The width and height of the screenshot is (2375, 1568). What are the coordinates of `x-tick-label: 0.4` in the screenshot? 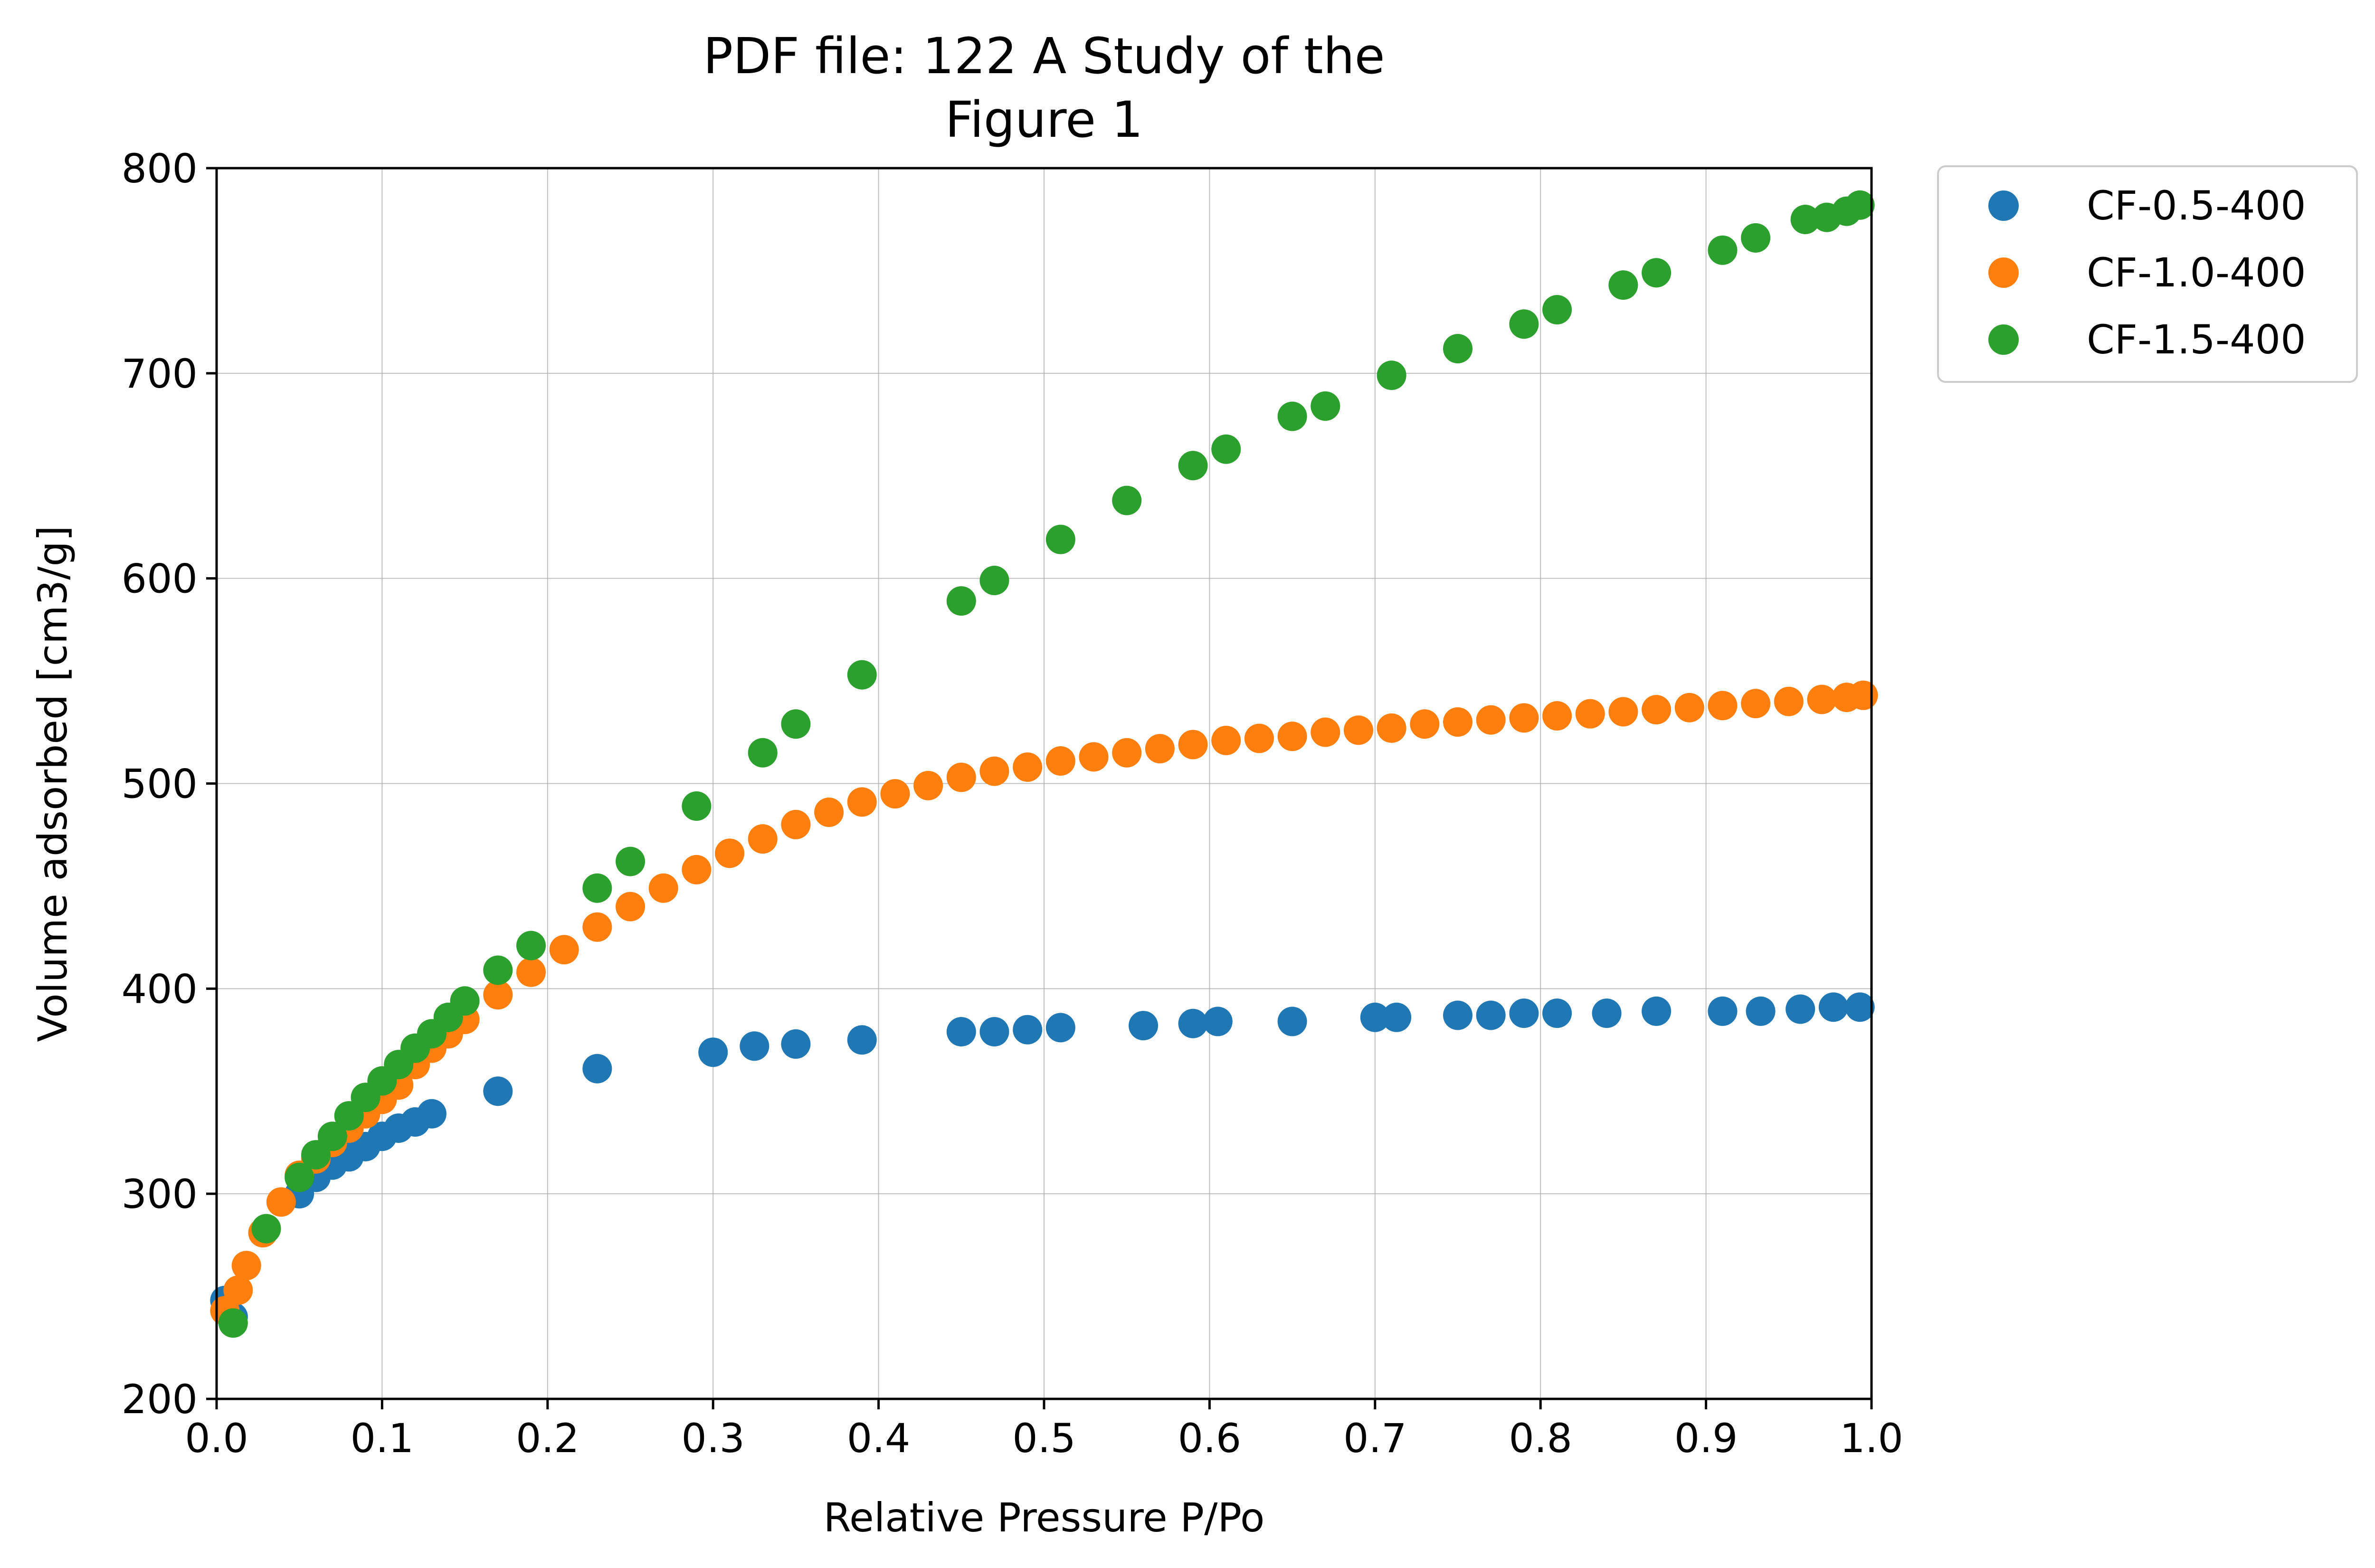 It's located at (879, 1439).